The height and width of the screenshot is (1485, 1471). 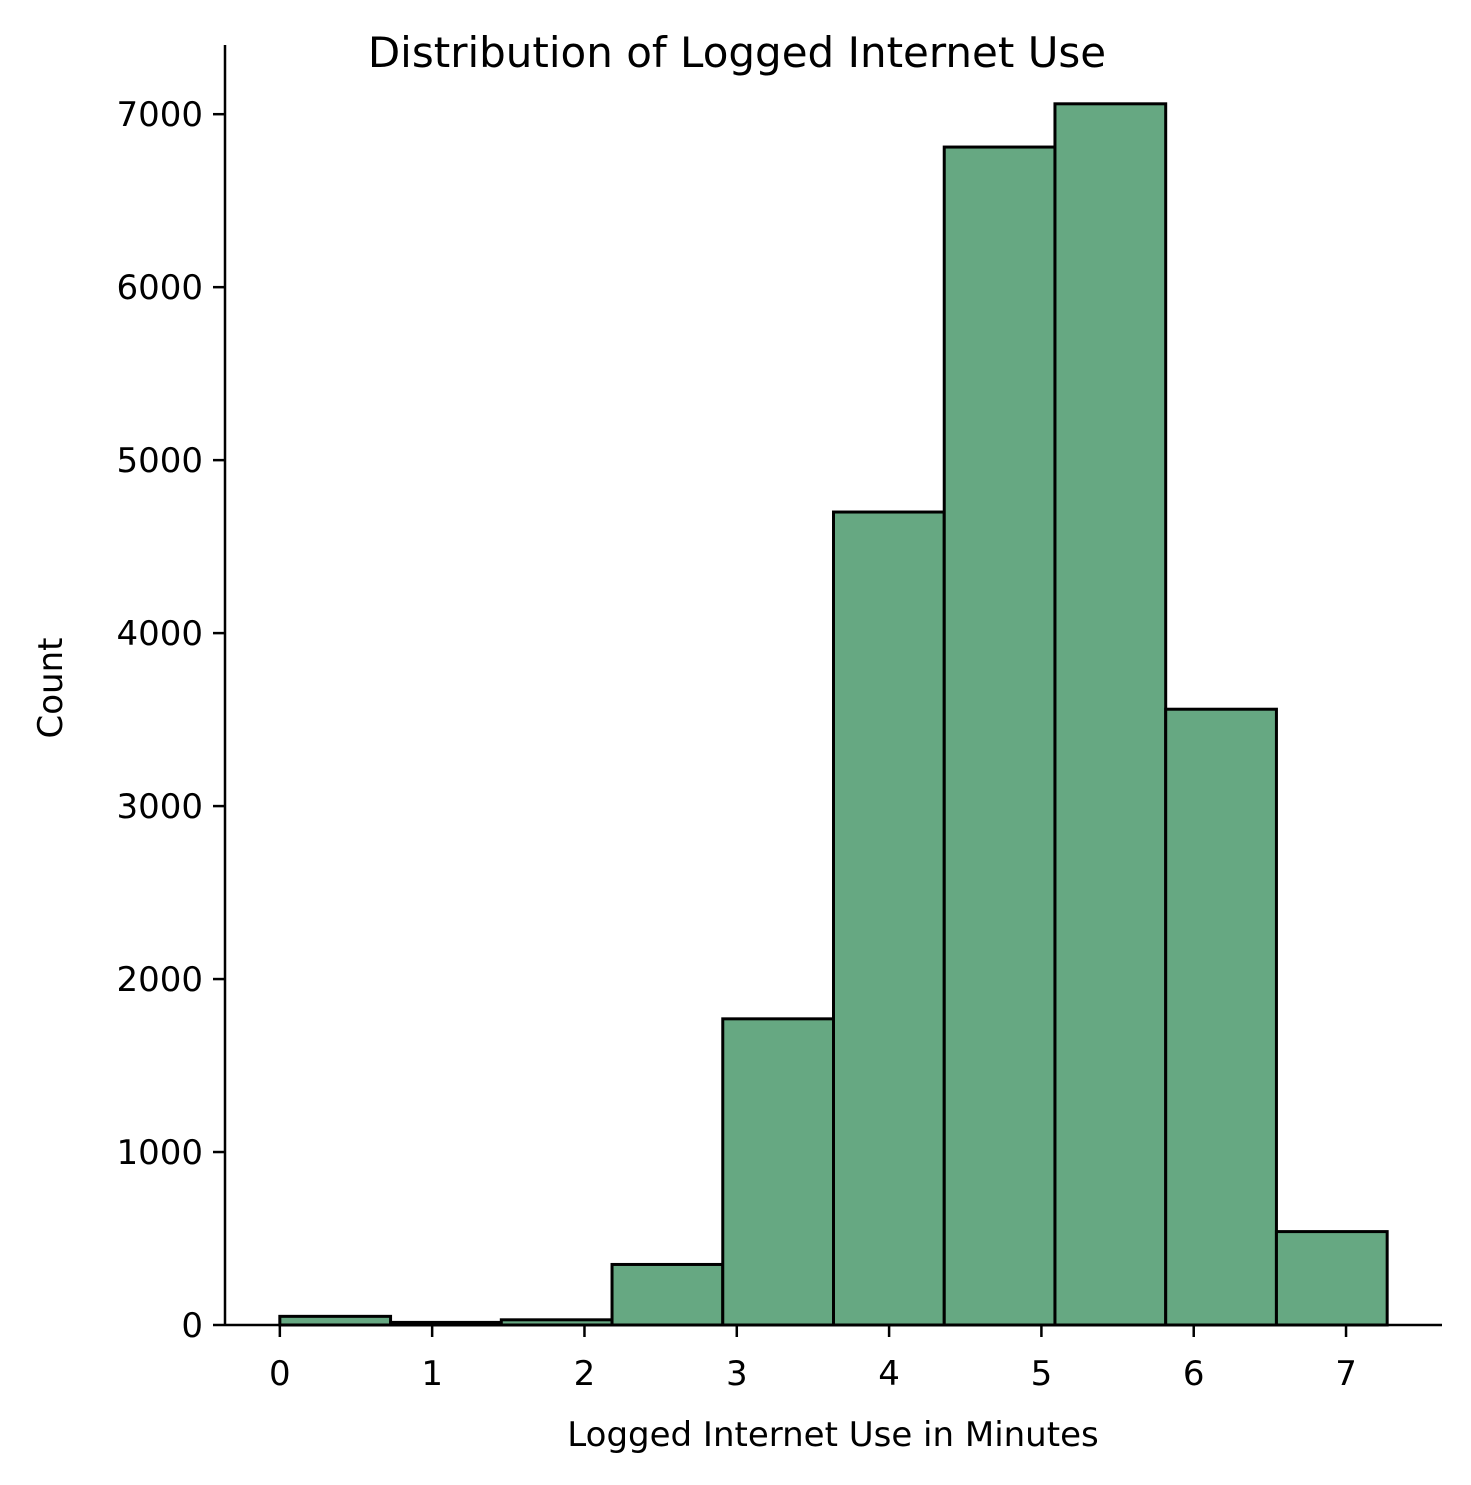 What do you see at coordinates (192, 1326) in the screenshot?
I see `y-tick-label: 0` at bounding box center [192, 1326].